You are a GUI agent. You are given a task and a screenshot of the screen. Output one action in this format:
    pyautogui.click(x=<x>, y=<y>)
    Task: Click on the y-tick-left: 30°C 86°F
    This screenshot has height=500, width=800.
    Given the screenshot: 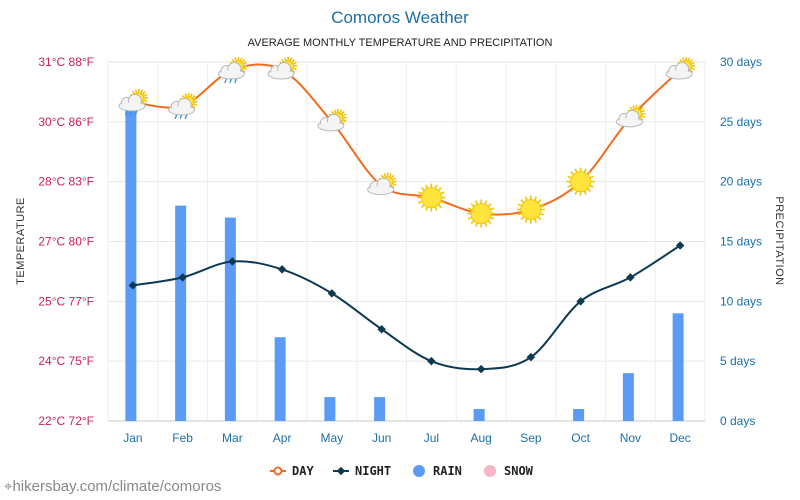 What is the action you would take?
    pyautogui.click(x=66, y=122)
    